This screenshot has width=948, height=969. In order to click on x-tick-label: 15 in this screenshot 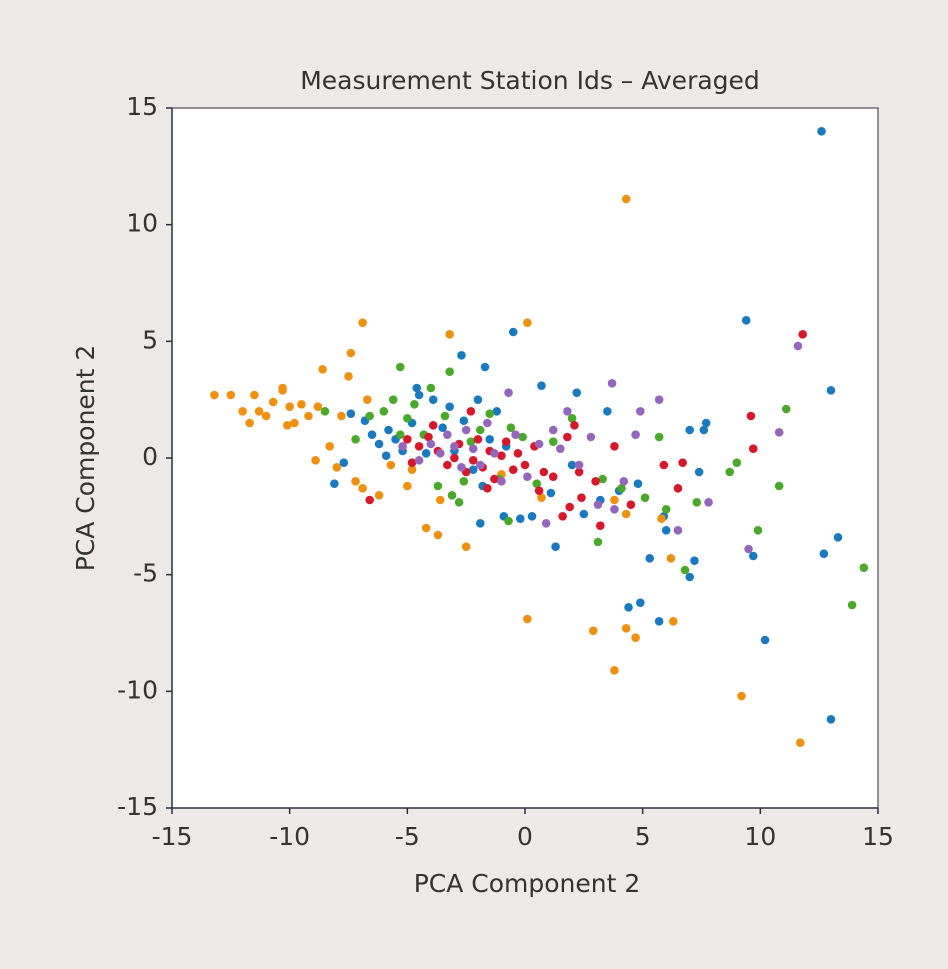, I will do `click(878, 836)`.